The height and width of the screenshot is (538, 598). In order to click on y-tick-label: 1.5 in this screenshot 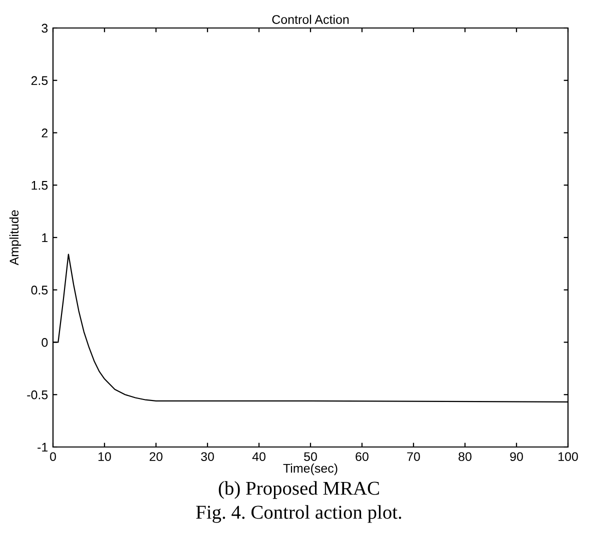, I will do `click(40, 185)`.